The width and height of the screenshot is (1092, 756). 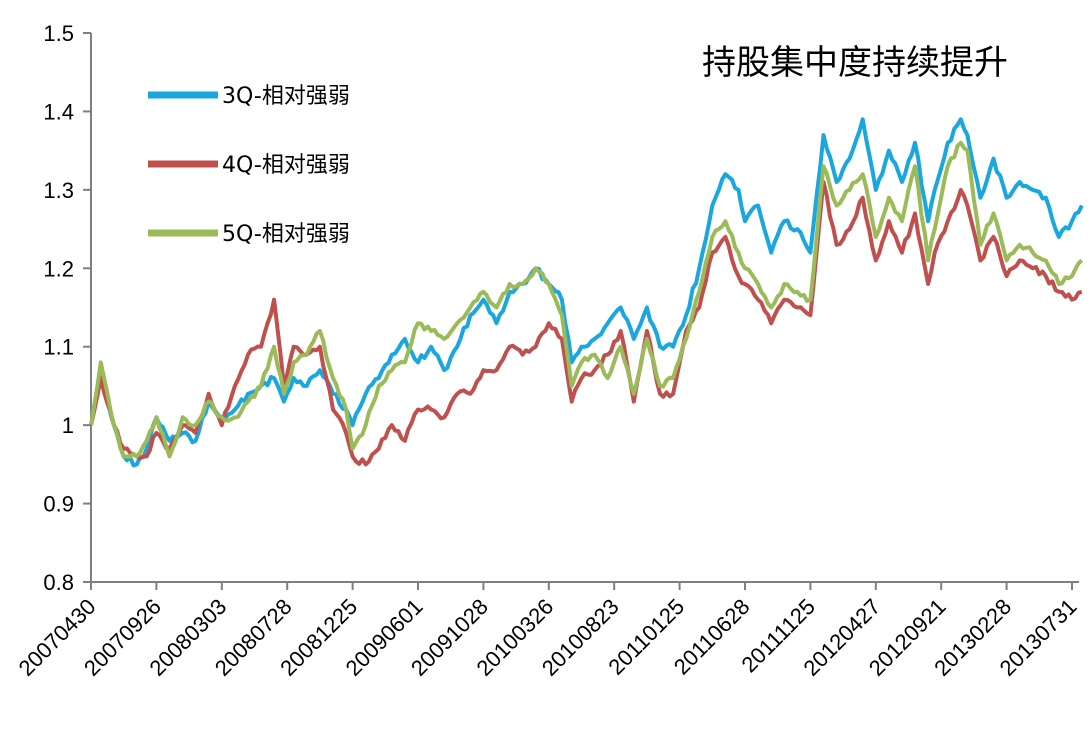 What do you see at coordinates (855, 63) in the screenshot?
I see `chart-title: 持股集中度持续提升` at bounding box center [855, 63].